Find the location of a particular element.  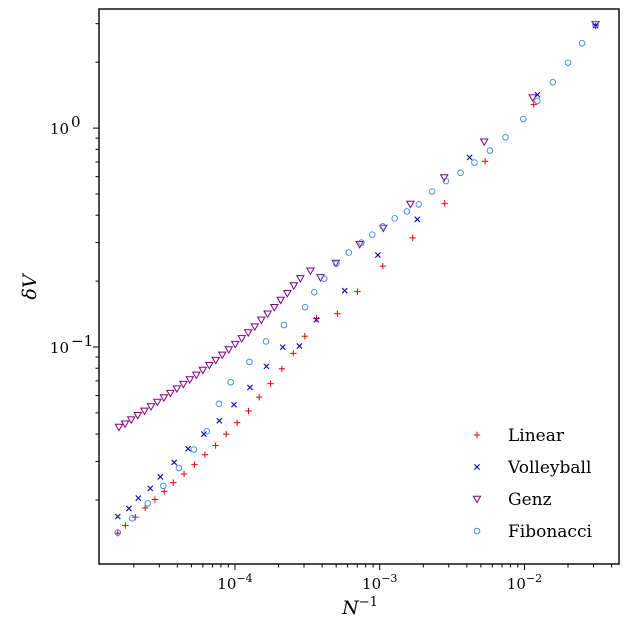

y-tick-label-1: 10 is located at coordinates (59, 129).